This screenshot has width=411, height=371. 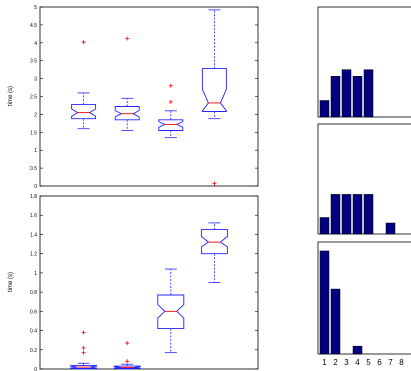 What do you see at coordinates (35, 80) in the screenshot?
I see `y-tick-label: 3` at bounding box center [35, 80].